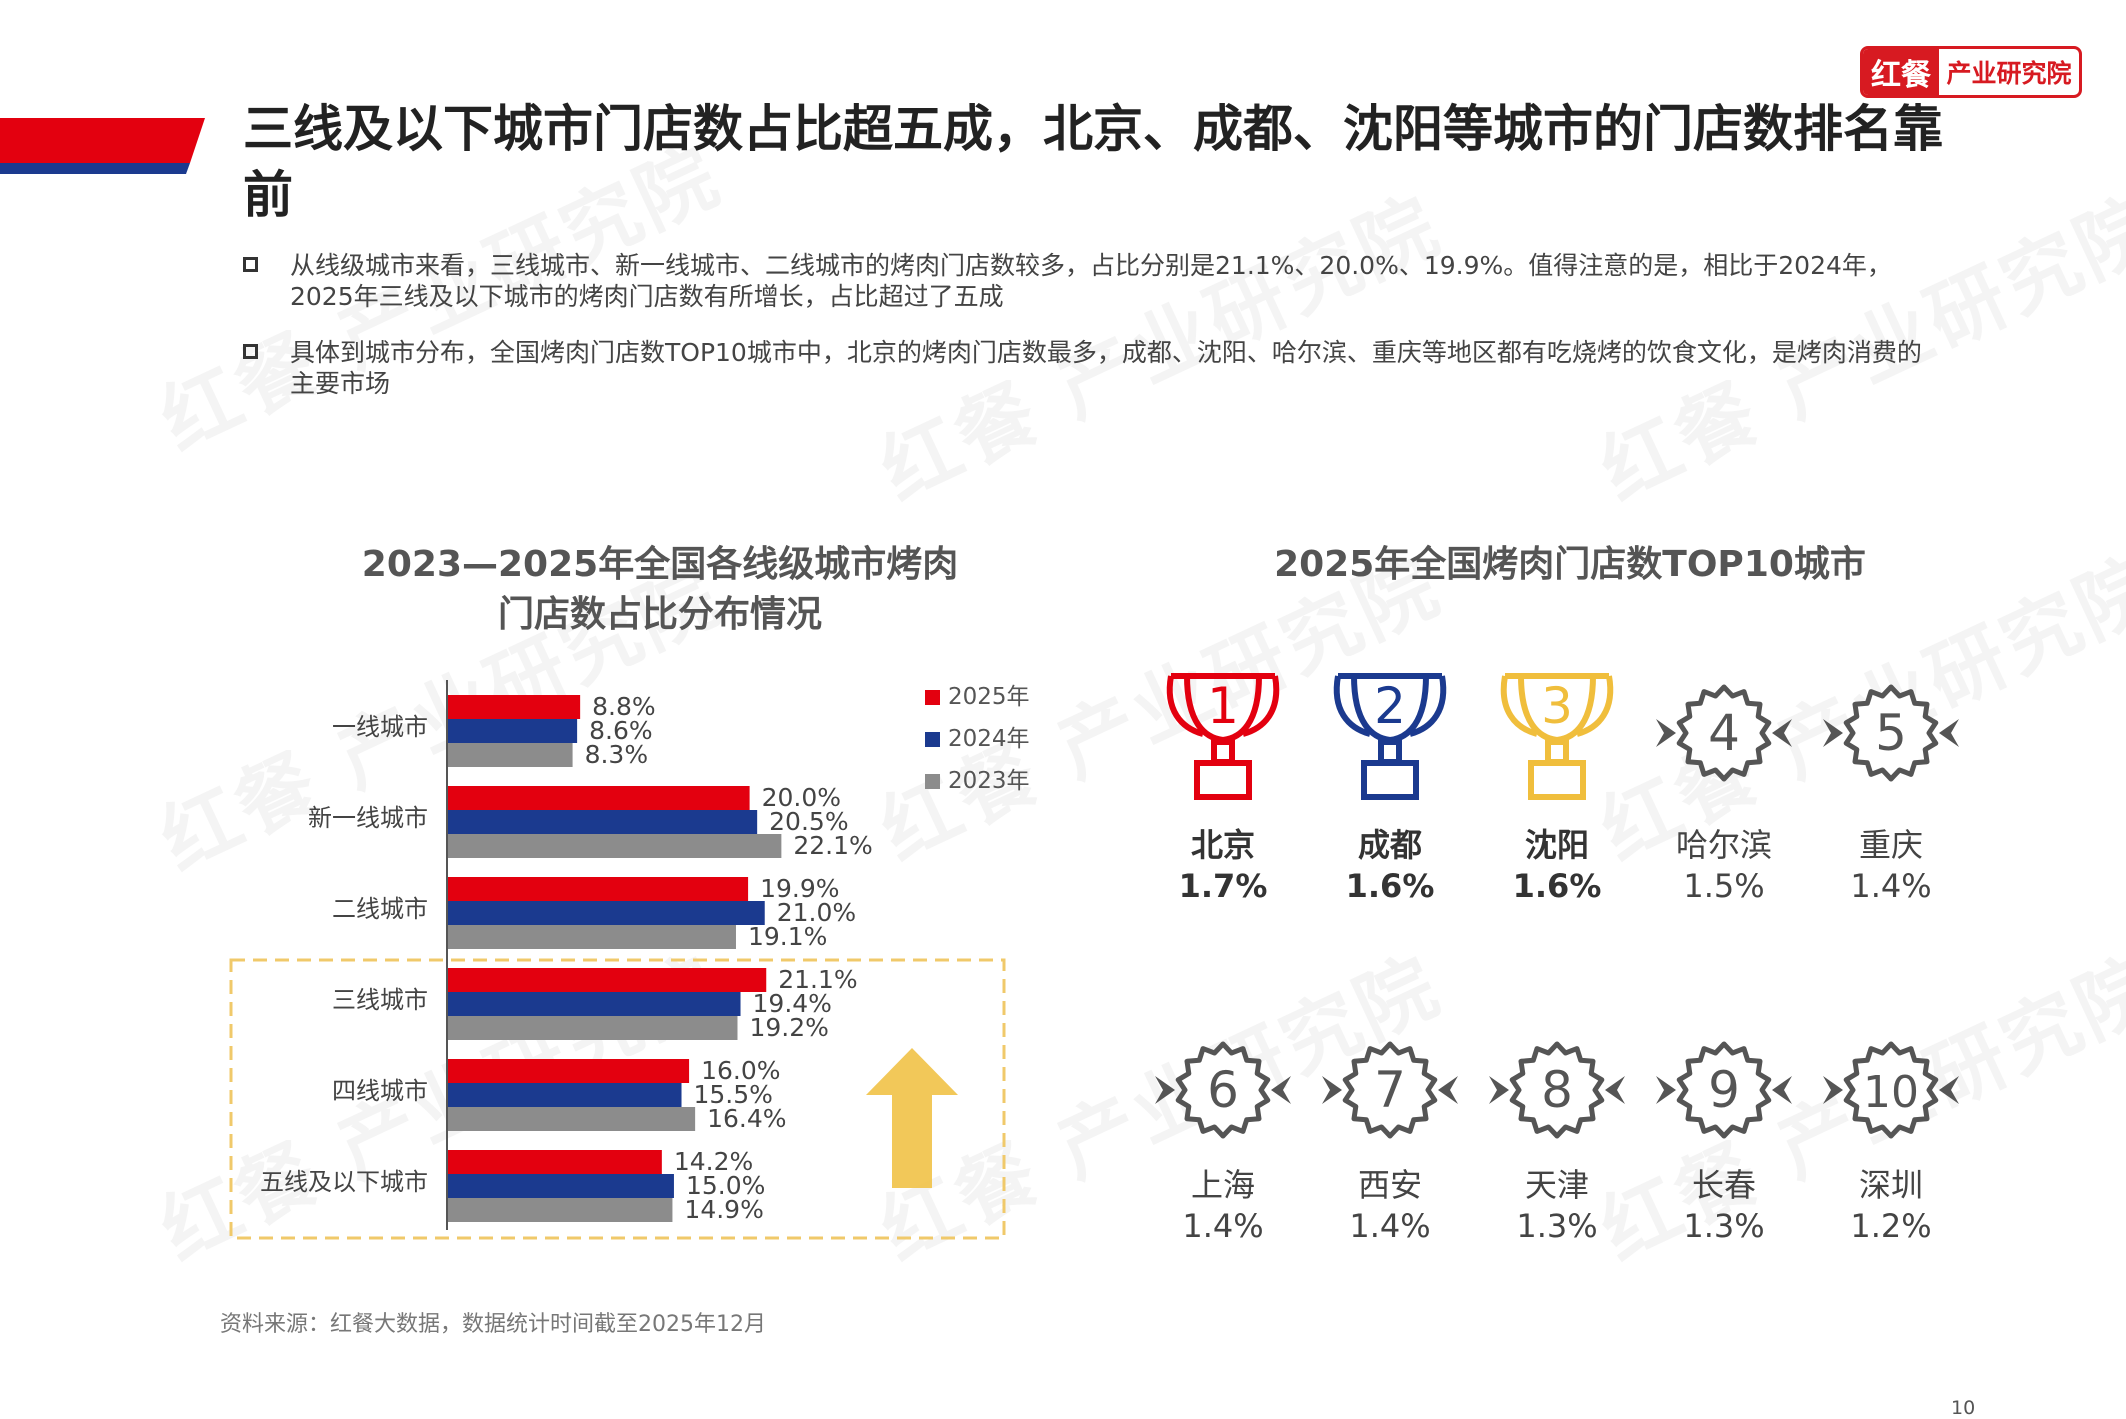 The width and height of the screenshot is (2126, 1419). I want to click on category-label: 三线城市, so click(380, 1000).